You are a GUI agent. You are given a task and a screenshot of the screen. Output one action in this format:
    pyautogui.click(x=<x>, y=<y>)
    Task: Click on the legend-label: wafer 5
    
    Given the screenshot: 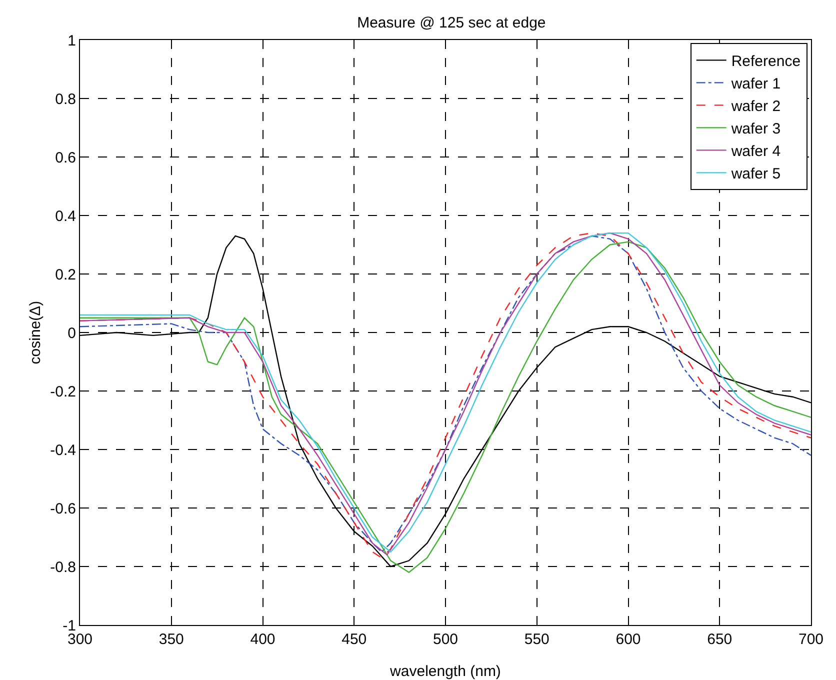 What is the action you would take?
    pyautogui.click(x=755, y=174)
    